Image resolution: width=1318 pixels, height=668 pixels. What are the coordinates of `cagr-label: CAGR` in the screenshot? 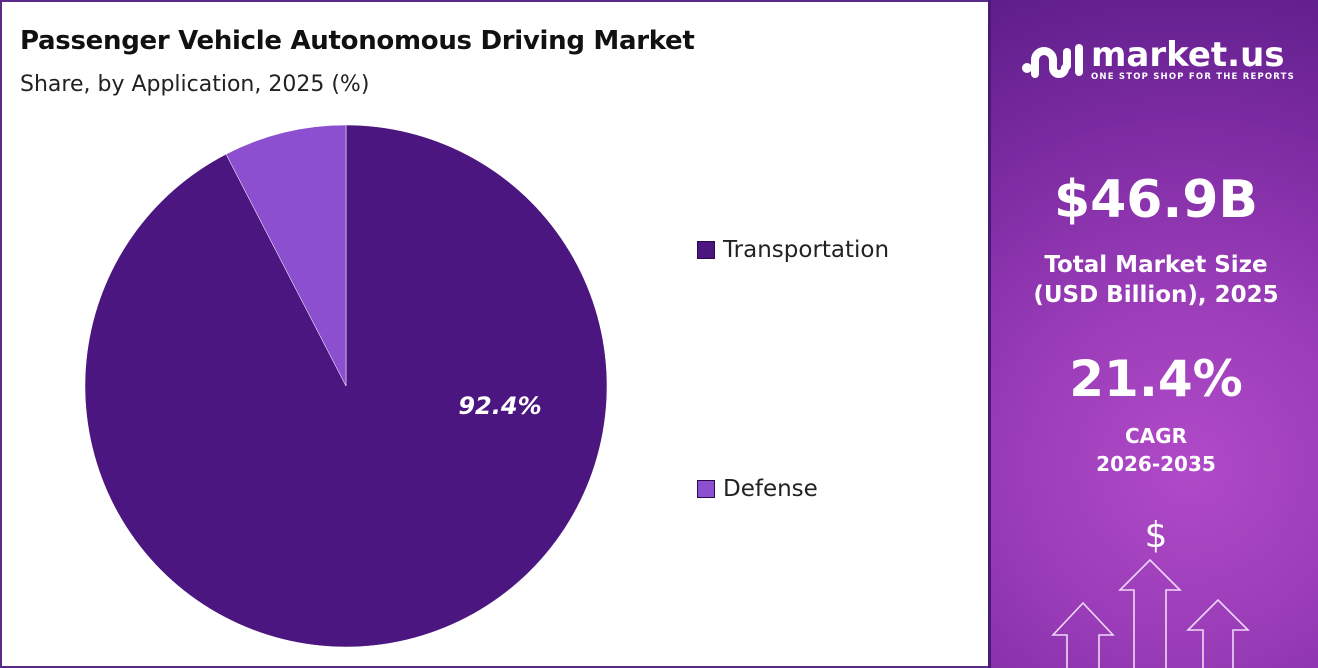 It's located at (1156, 436).